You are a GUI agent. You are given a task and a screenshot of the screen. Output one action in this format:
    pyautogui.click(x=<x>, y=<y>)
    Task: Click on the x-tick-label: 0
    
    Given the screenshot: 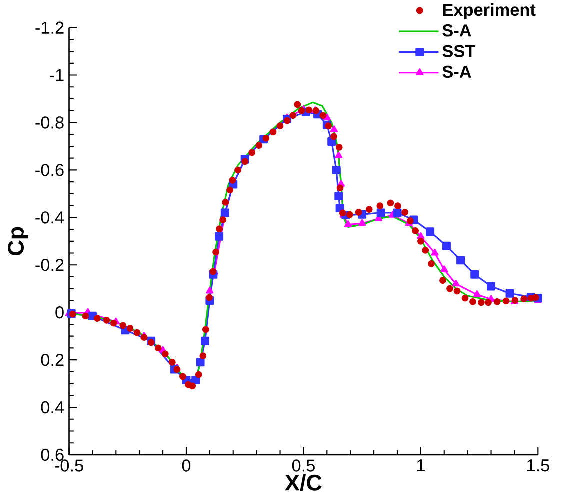 What is the action you would take?
    pyautogui.click(x=186, y=466)
    